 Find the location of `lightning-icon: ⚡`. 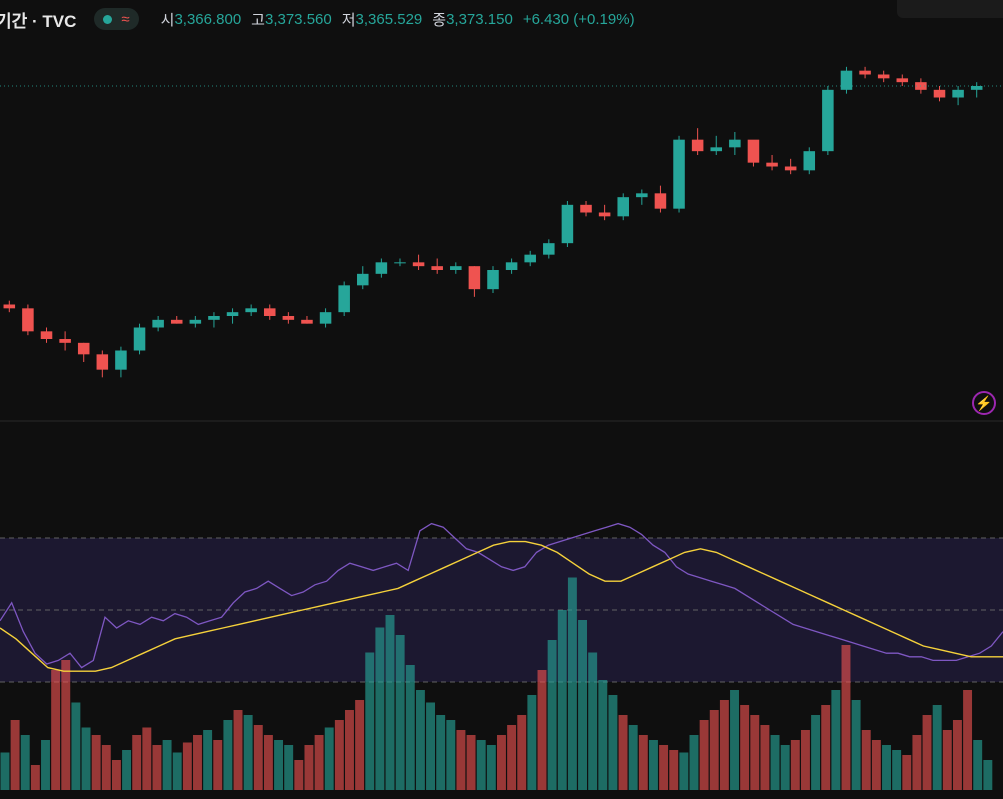

lightning-icon: ⚡ is located at coordinates (984, 403).